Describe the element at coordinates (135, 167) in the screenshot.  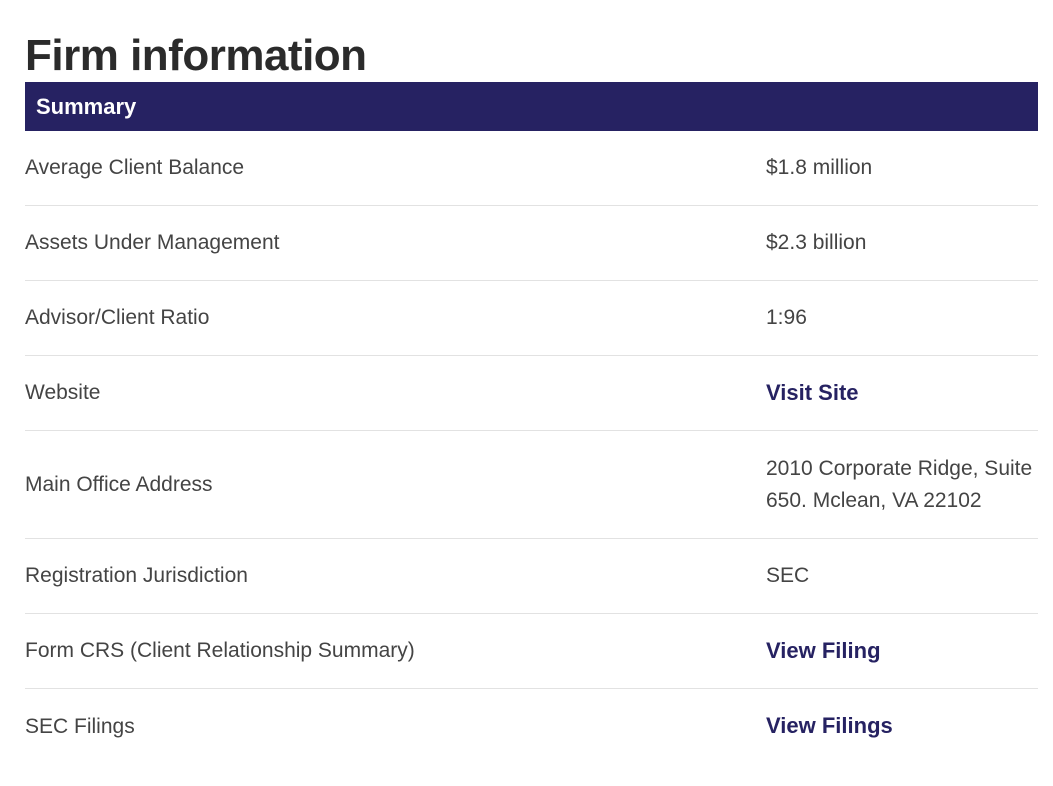
I see `row-label: Average Client Balance` at that location.